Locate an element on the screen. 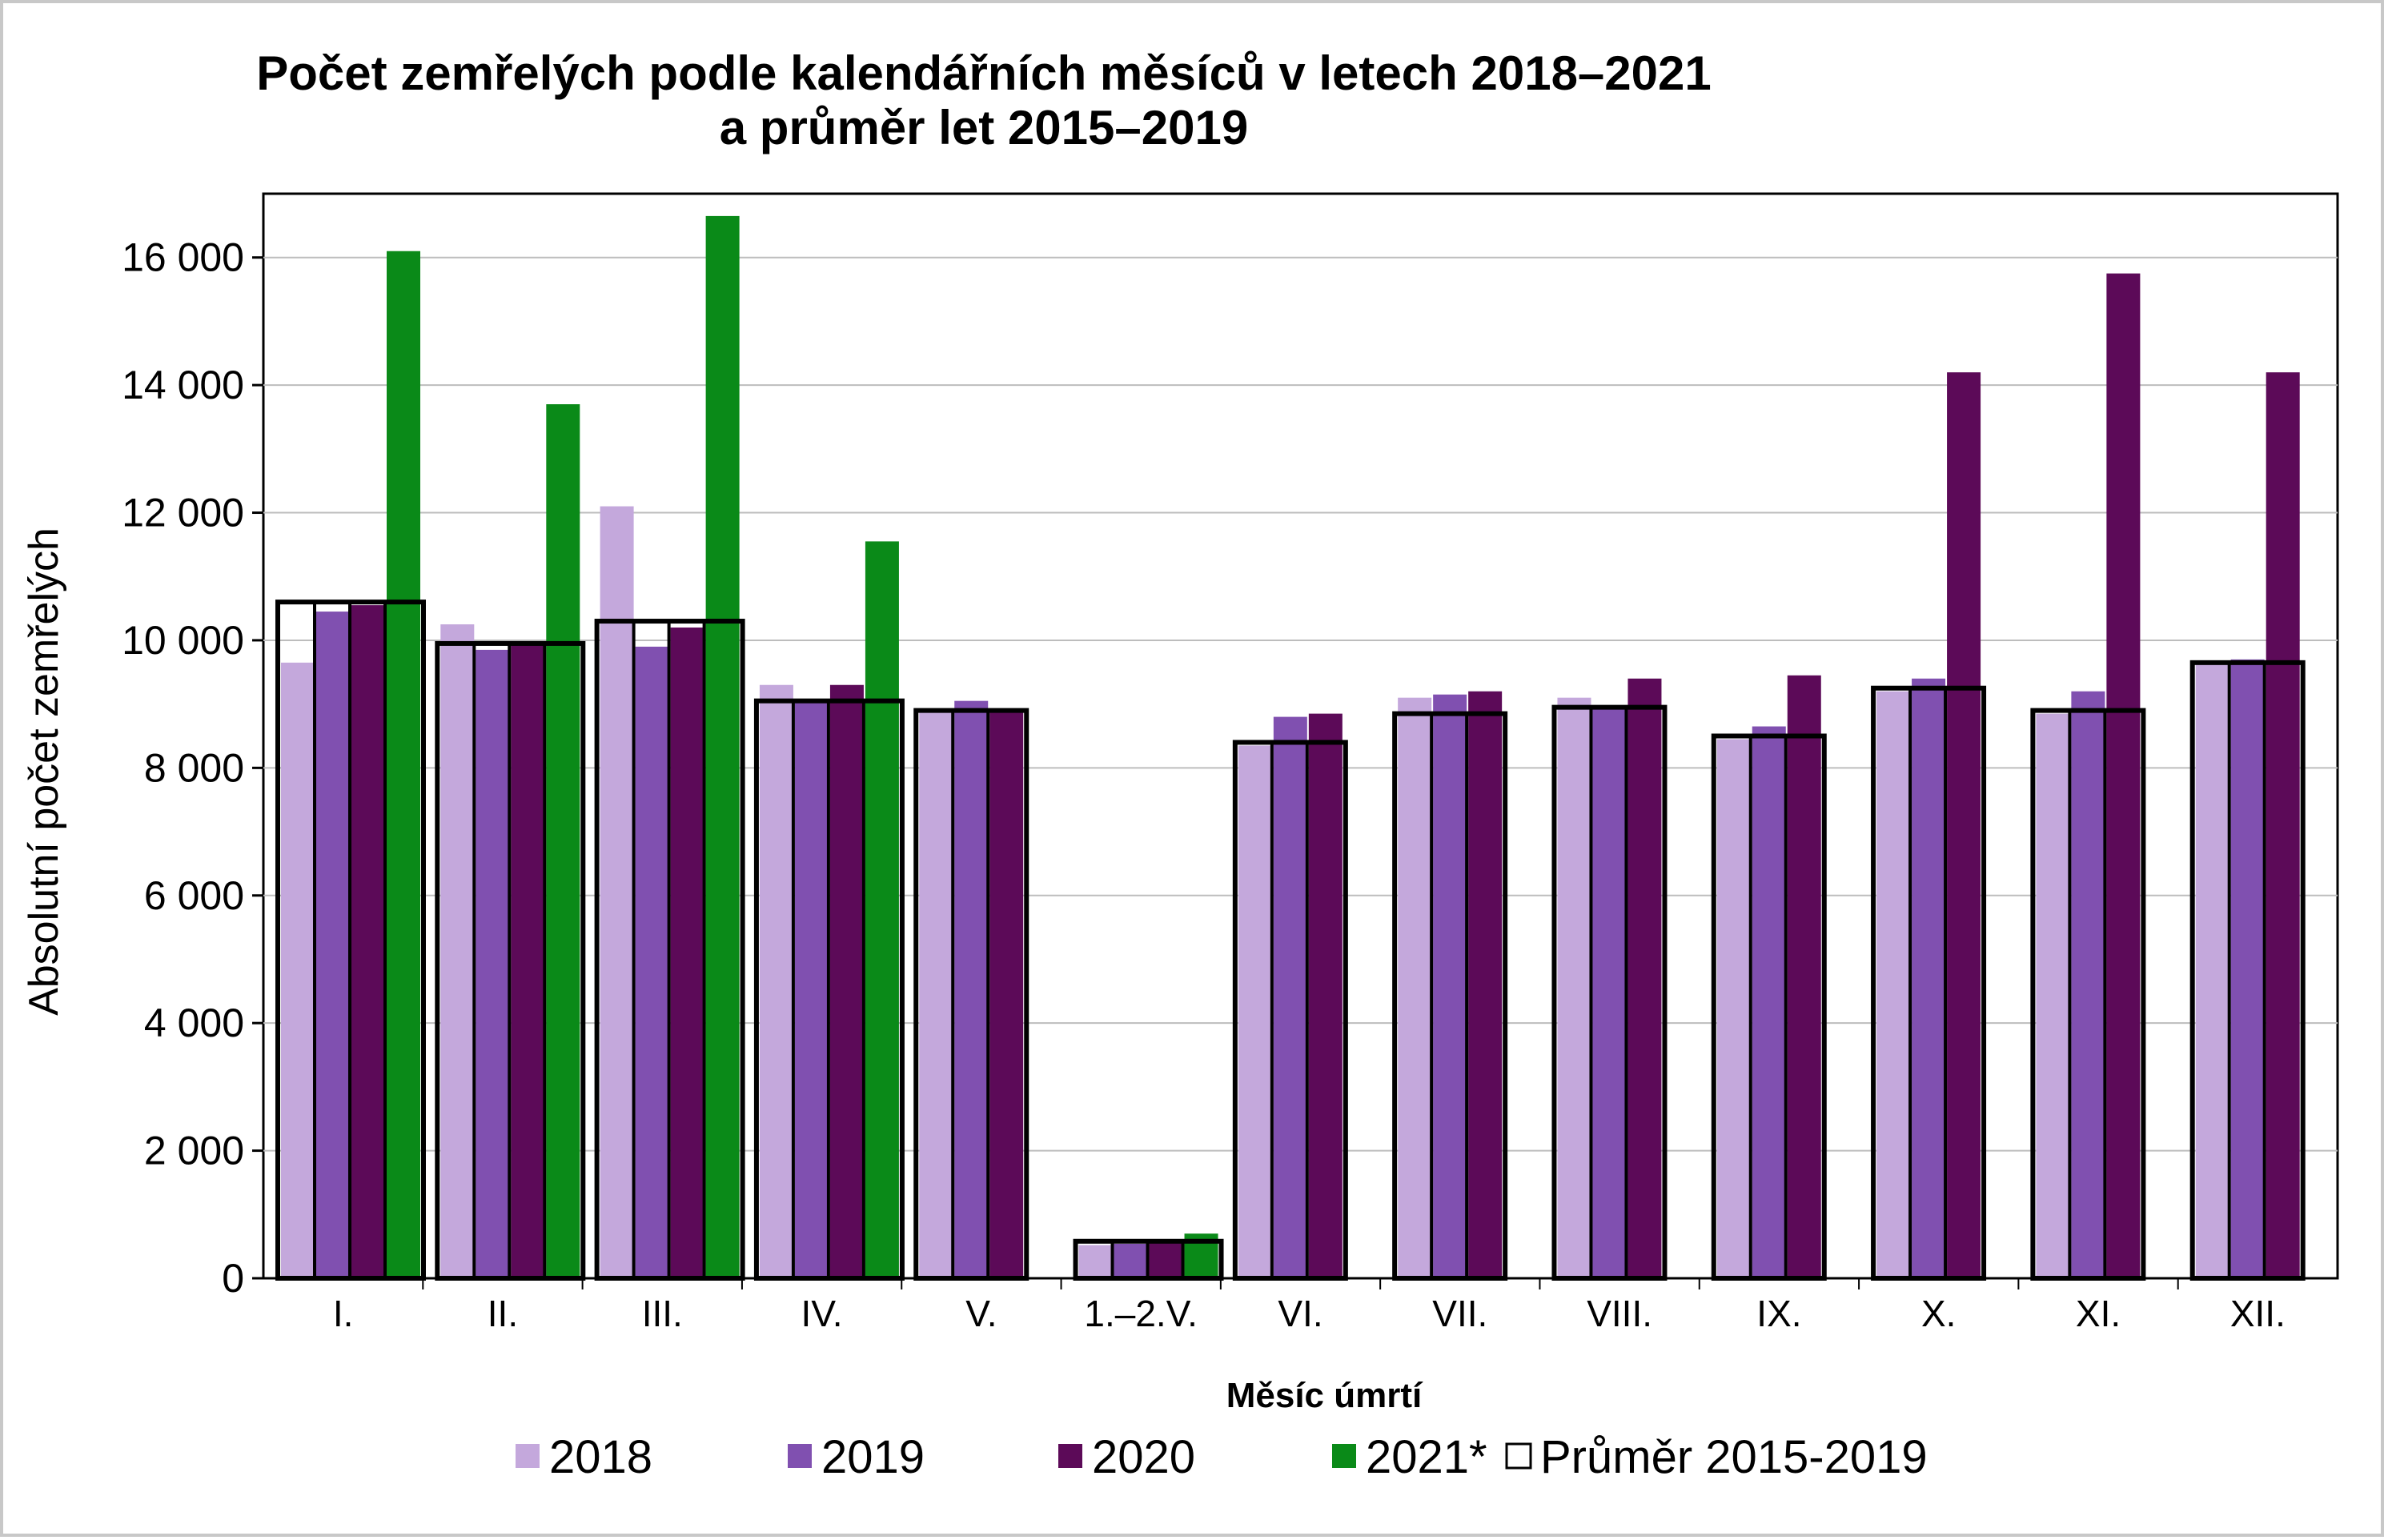 The height and width of the screenshot is (1540, 2384). legend-label: 2021* is located at coordinates (1427, 1457).